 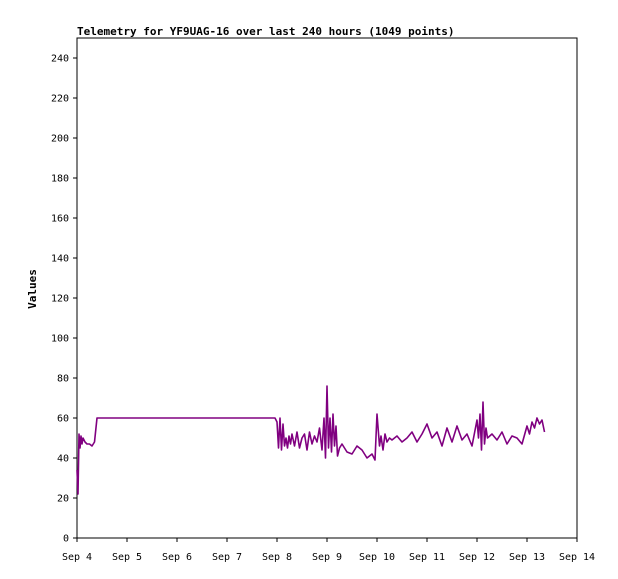 What do you see at coordinates (327, 557) in the screenshot?
I see `x-tick-label: Sep 9` at bounding box center [327, 557].